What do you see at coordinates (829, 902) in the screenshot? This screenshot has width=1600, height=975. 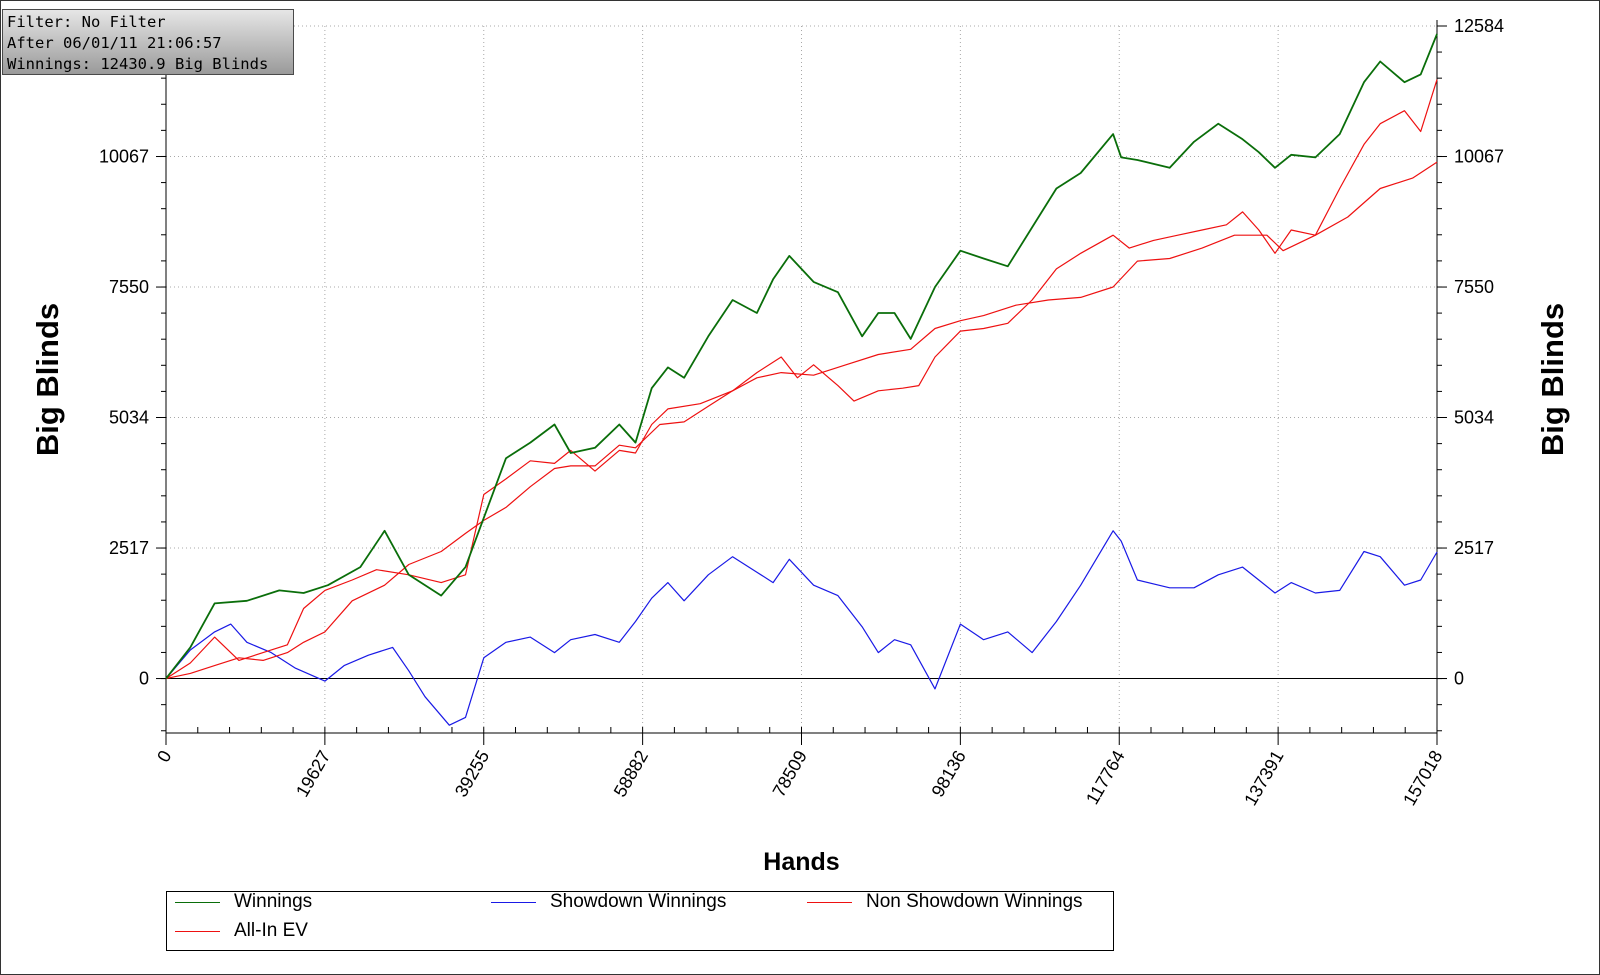 I see `legend-swatch-non-showdown` at bounding box center [829, 902].